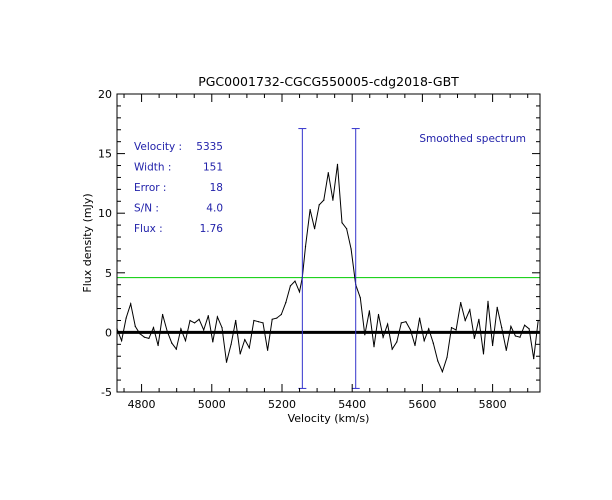 Image resolution: width=612 pixels, height=500 pixels. What do you see at coordinates (105, 154) in the screenshot?
I see `y-tick-label: 15` at bounding box center [105, 154].